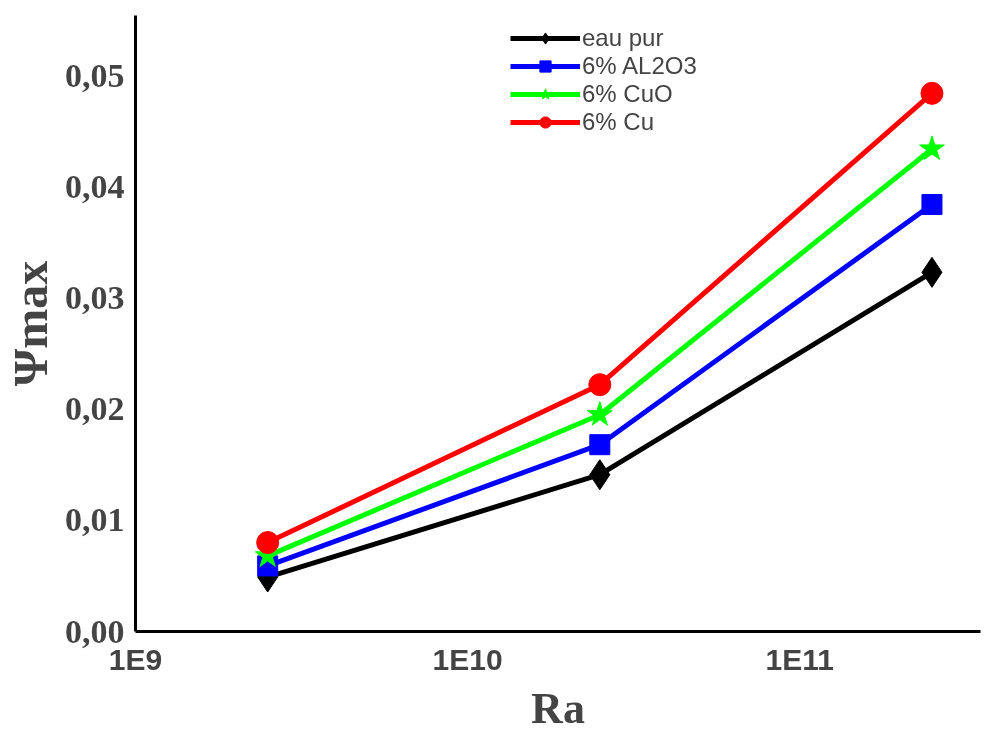 Image resolution: width=1005 pixels, height=738 pixels. I want to click on legend-label: eau pur, so click(623, 38).